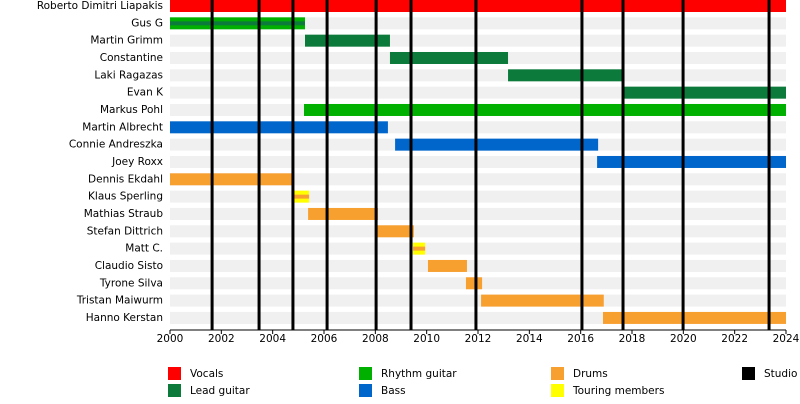 The width and height of the screenshot is (800, 404). Describe the element at coordinates (324, 339) in the screenshot. I see `x-tick-label: 2006` at that location.